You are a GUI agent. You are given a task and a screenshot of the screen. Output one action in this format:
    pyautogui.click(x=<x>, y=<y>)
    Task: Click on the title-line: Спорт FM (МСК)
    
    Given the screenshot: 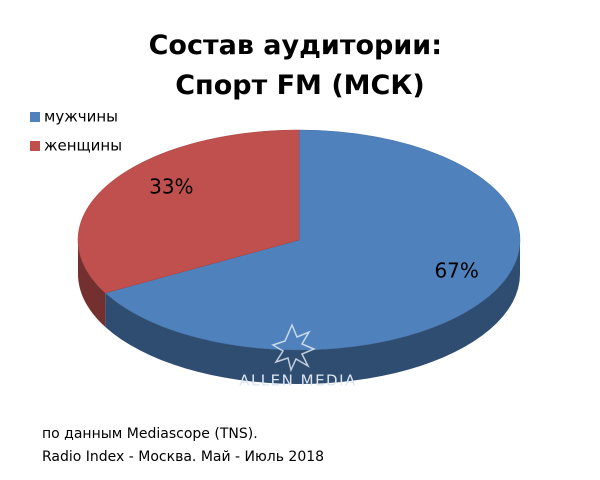 What is the action you would take?
    pyautogui.click(x=300, y=85)
    